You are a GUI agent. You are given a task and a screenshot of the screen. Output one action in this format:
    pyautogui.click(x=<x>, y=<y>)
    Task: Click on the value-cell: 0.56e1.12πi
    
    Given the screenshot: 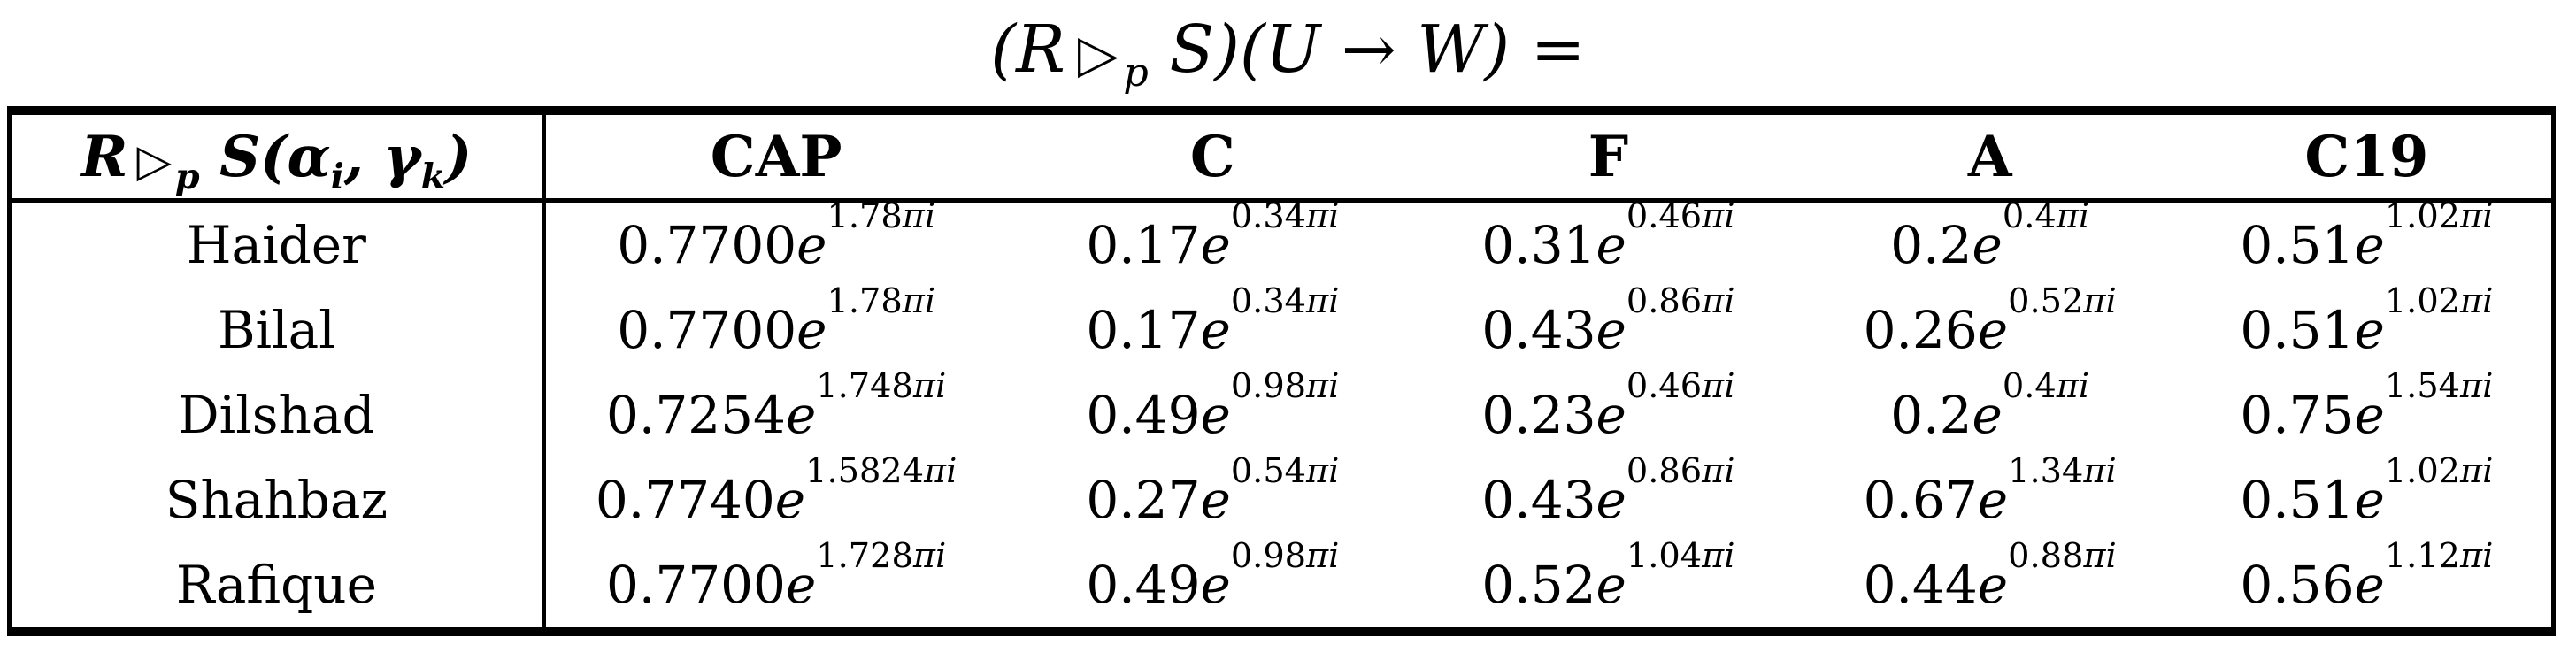 What is the action you would take?
    pyautogui.click(x=2368, y=585)
    